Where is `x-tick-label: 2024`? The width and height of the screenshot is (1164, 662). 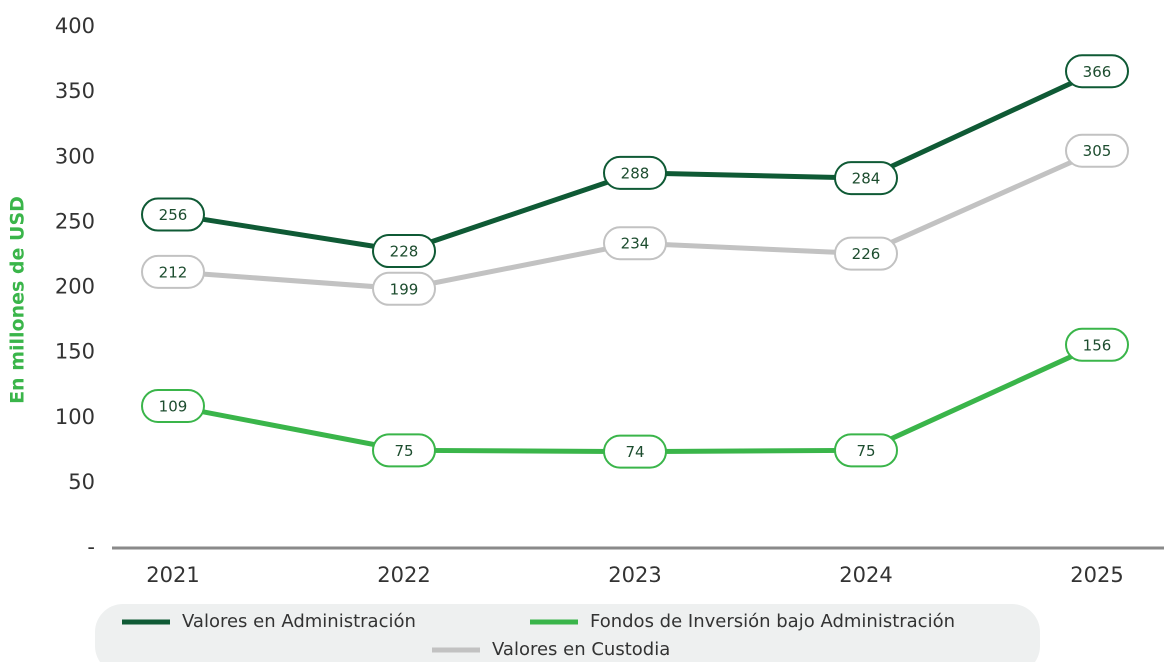 x-tick-label: 2024 is located at coordinates (865, 575).